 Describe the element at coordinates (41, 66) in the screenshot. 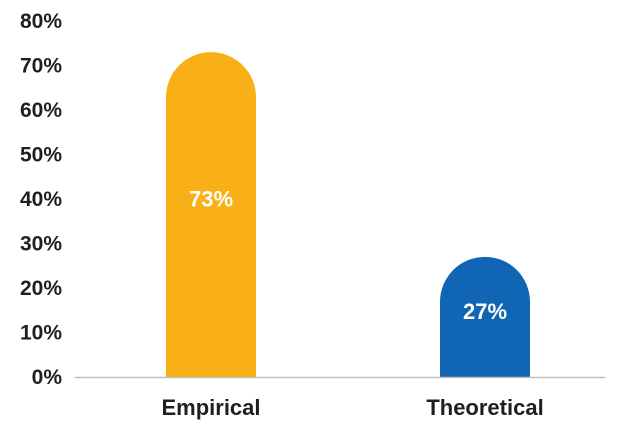

I see `y-tick-label: 70%` at that location.